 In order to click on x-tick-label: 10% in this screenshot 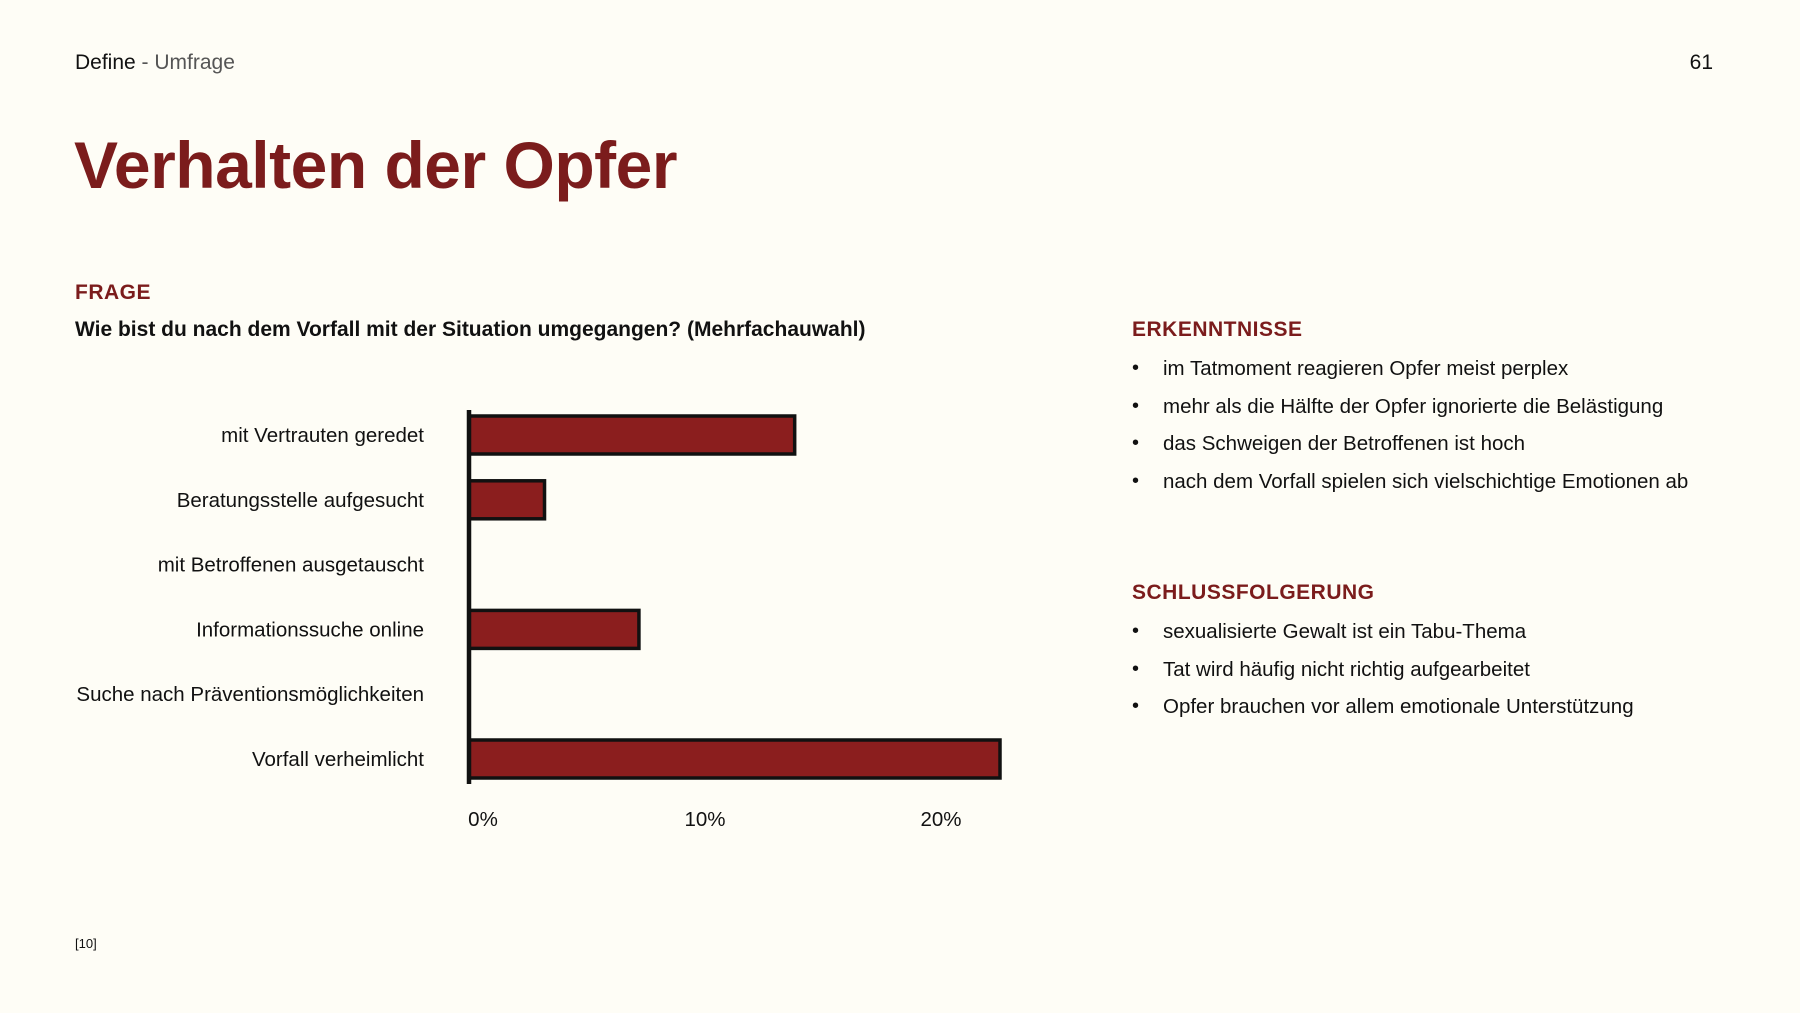, I will do `click(704, 819)`.